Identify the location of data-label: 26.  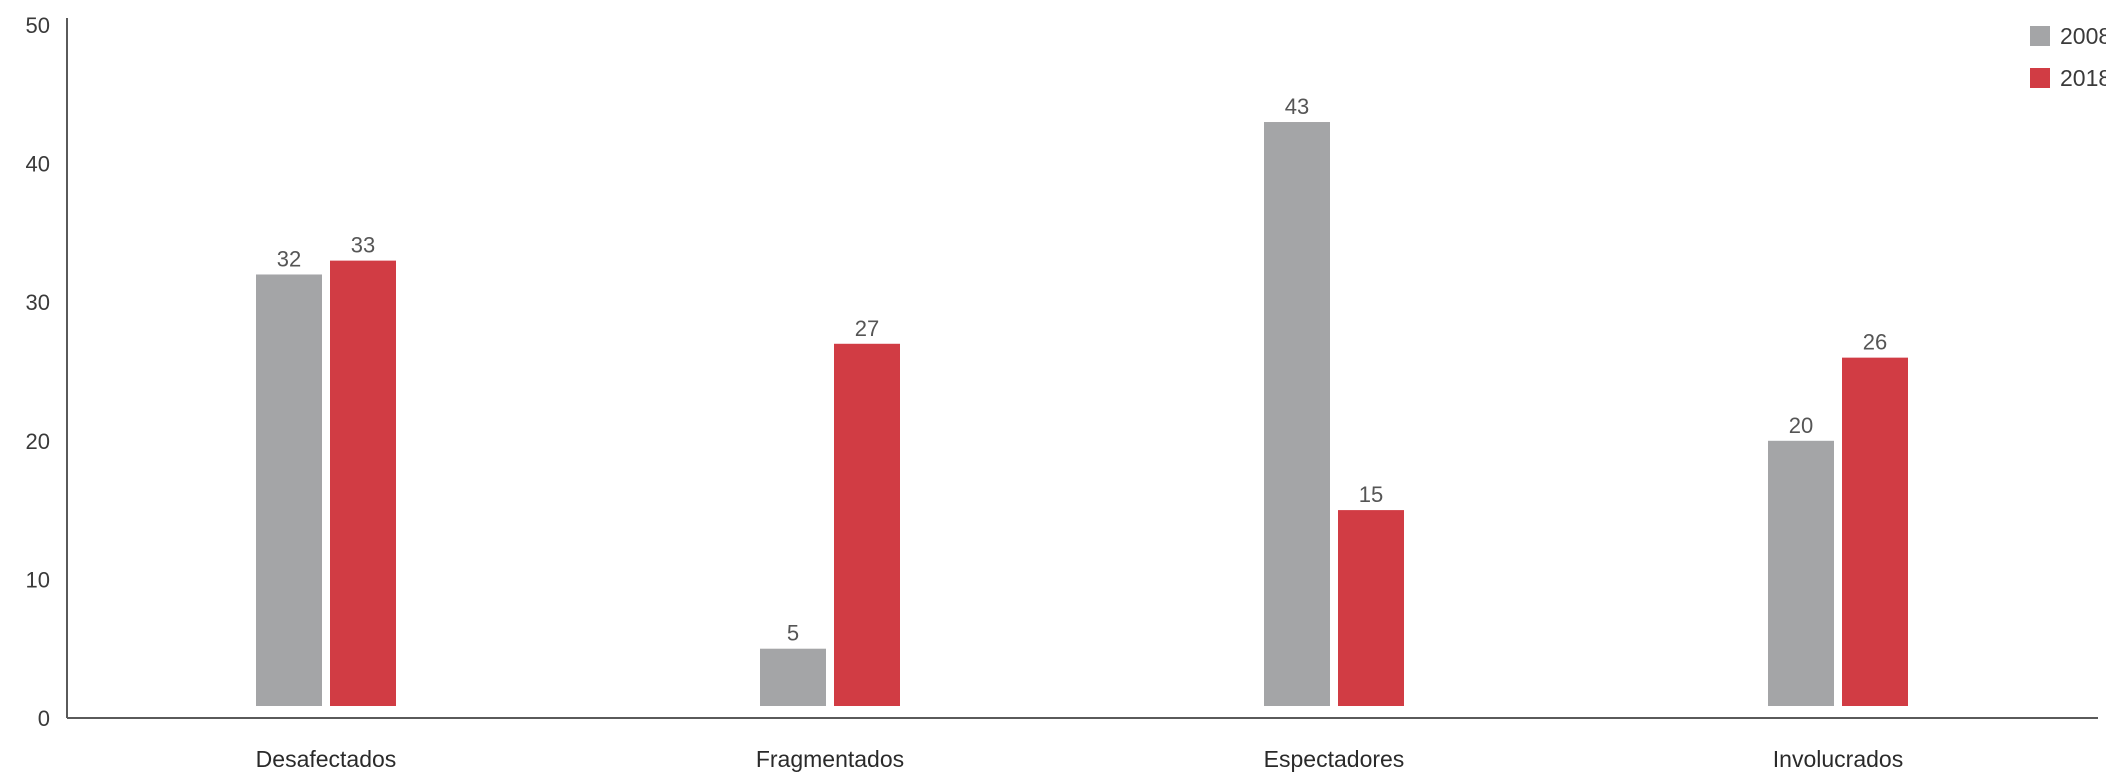
(1875, 342).